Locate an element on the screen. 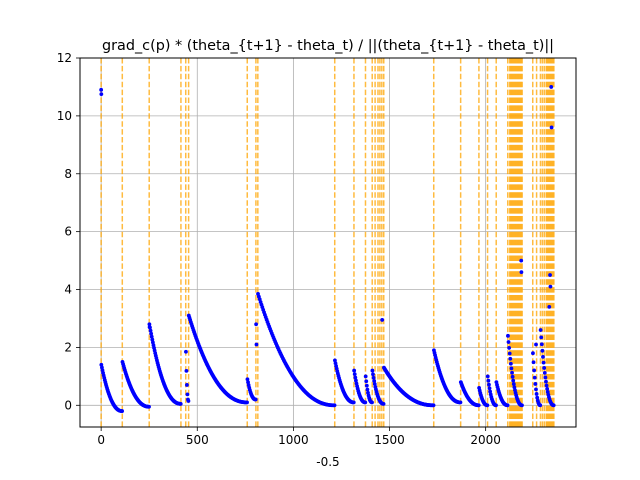 This screenshot has height=480, width=640. y-tick-label: 8 is located at coordinates (68, 174).